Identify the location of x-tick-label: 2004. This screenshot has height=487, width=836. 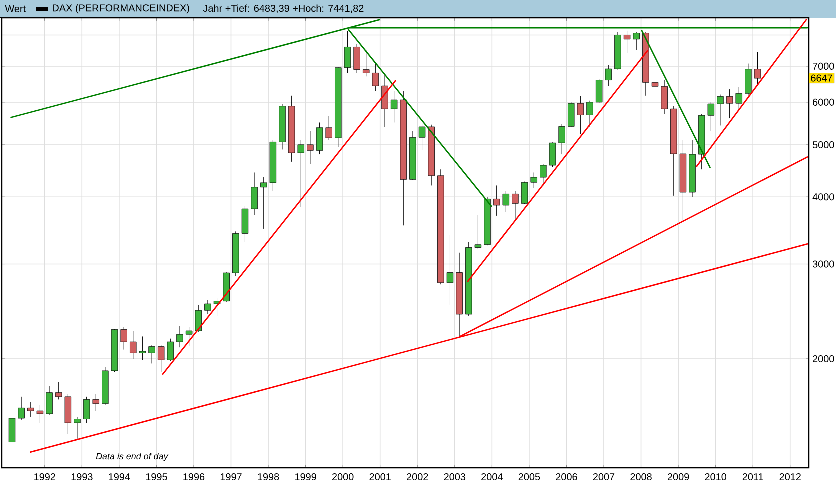
(492, 477).